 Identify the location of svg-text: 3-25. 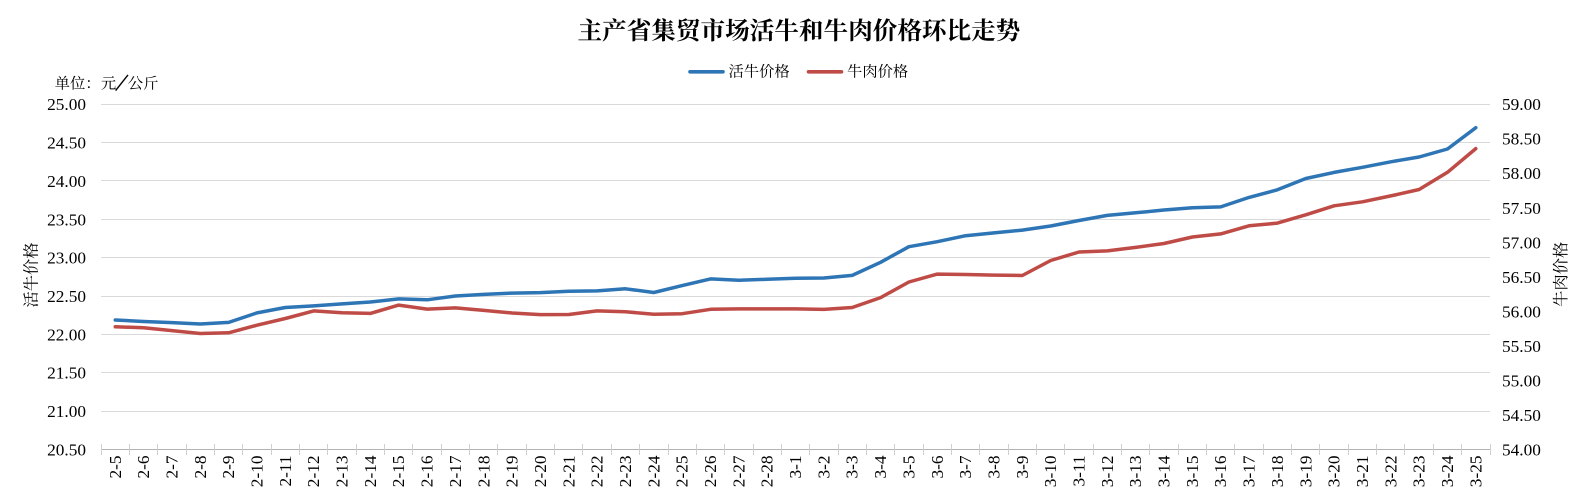
(1475, 472).